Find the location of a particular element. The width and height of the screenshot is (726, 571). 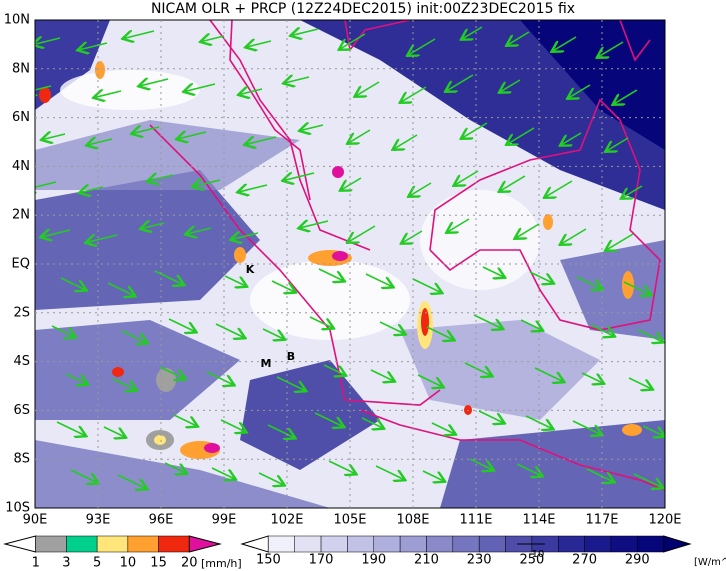

lon-label: 114E is located at coordinates (538, 520).